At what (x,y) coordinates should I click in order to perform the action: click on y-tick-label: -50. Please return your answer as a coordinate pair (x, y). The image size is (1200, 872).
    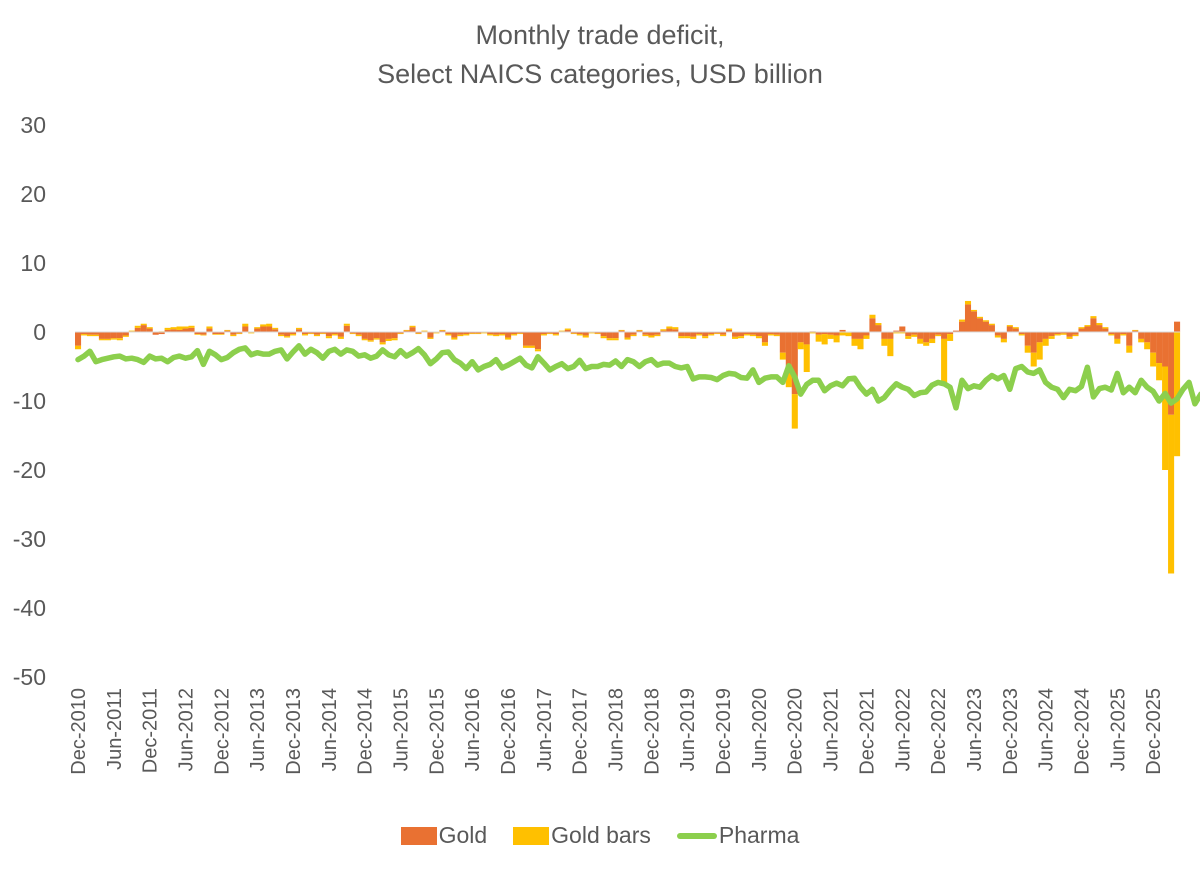
    Looking at the image, I should click on (29, 677).